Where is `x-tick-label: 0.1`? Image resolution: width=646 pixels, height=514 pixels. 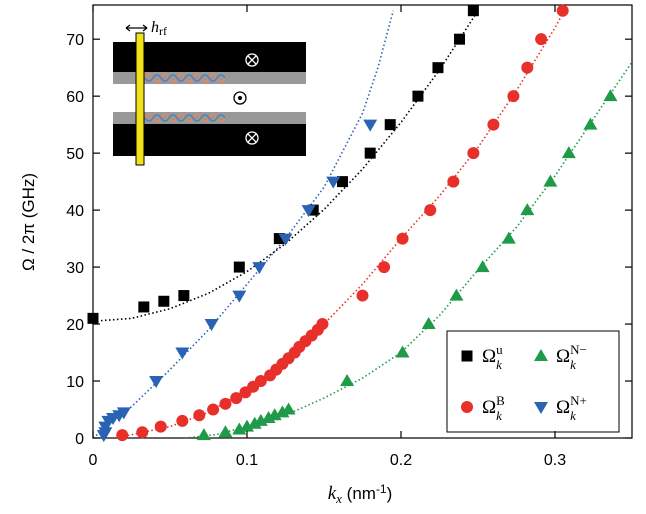 x-tick-label: 0.1 is located at coordinates (247, 460).